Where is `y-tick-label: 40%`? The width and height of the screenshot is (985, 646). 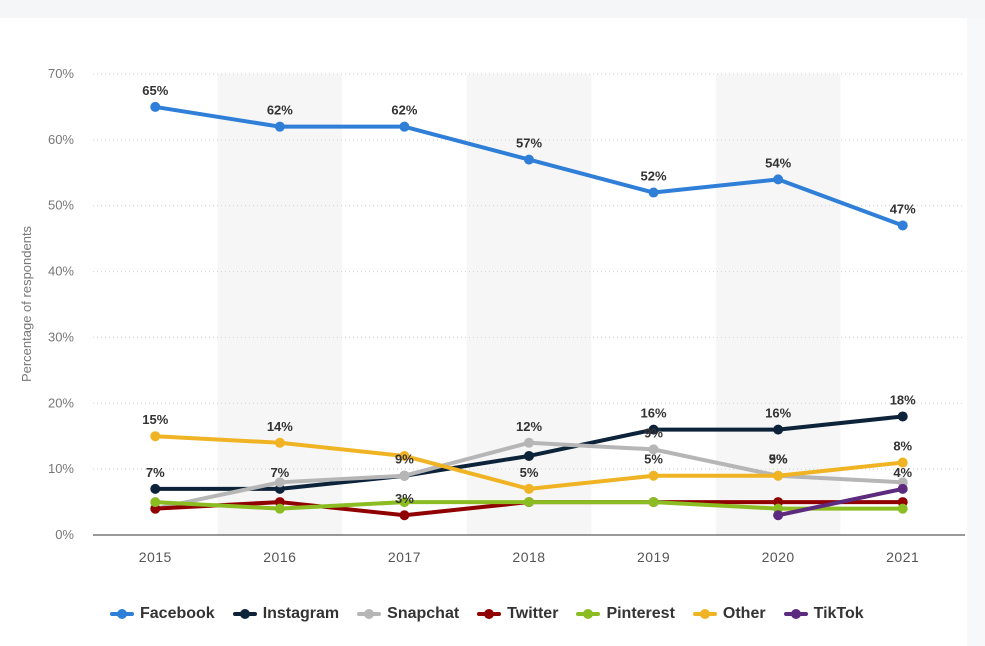
y-tick-label: 40% is located at coordinates (61, 271).